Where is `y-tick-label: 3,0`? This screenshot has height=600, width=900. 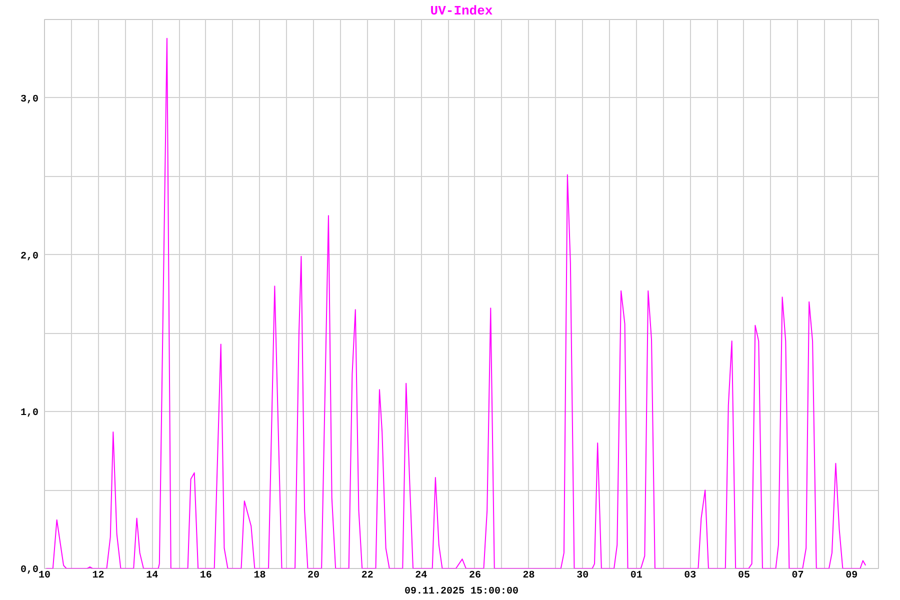 y-tick-label: 3,0 is located at coordinates (29, 100).